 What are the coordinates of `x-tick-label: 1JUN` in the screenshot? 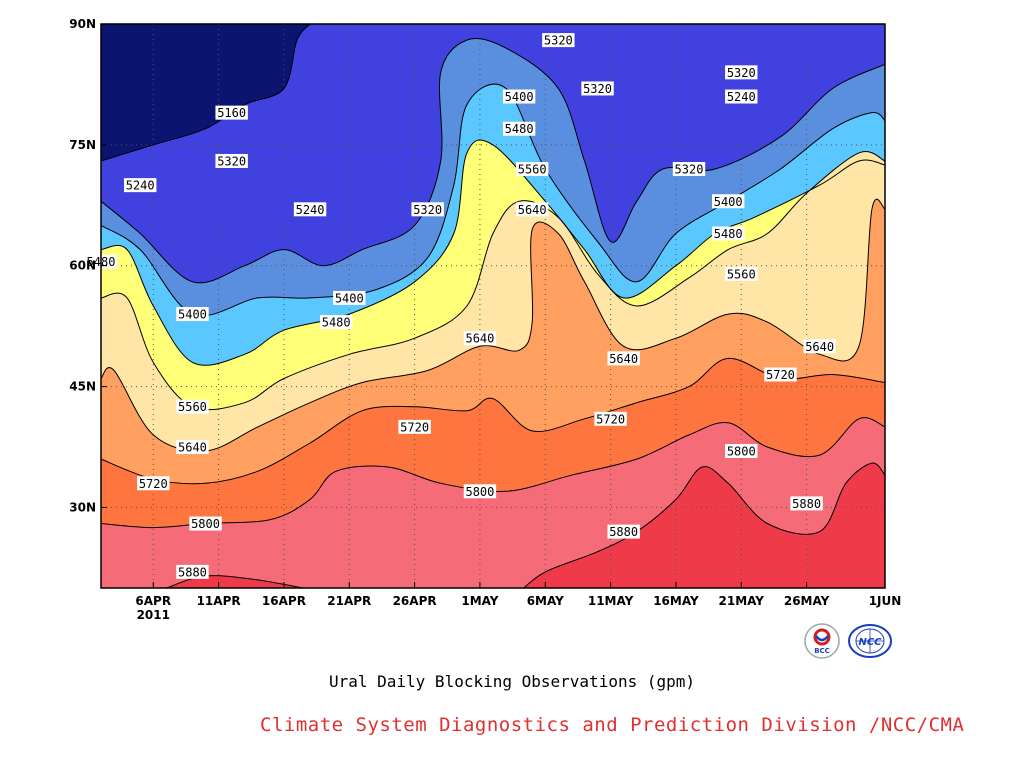 It's located at (885, 601).